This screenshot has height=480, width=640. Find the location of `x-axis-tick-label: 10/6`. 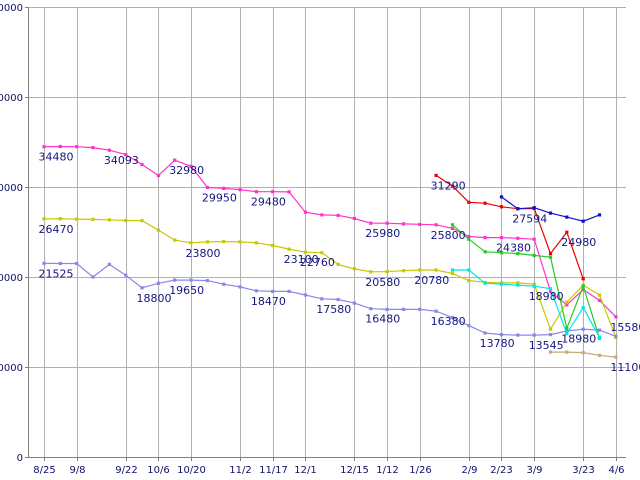

x-axis-tick-label: 10/6 is located at coordinates (158, 470).